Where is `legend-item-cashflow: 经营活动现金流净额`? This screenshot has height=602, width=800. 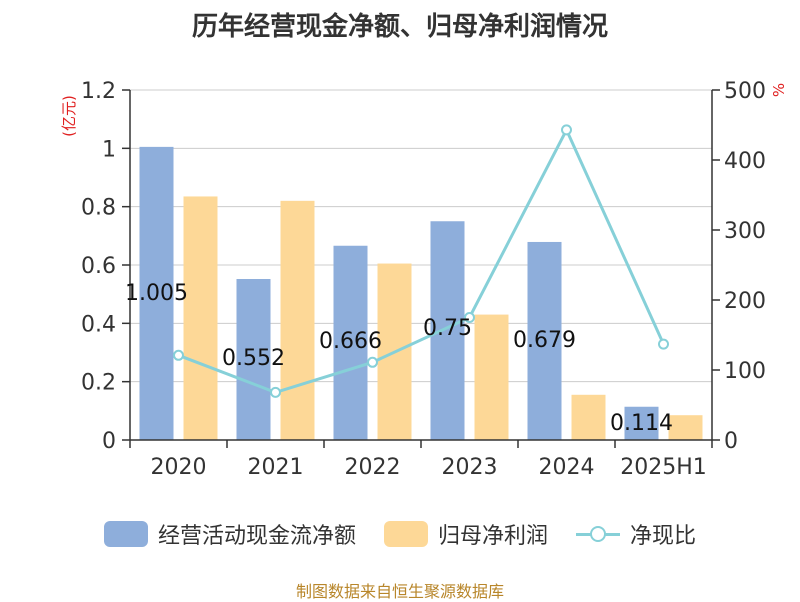
legend-item-cashflow: 经营活动现金流净额 is located at coordinates (229, 534).